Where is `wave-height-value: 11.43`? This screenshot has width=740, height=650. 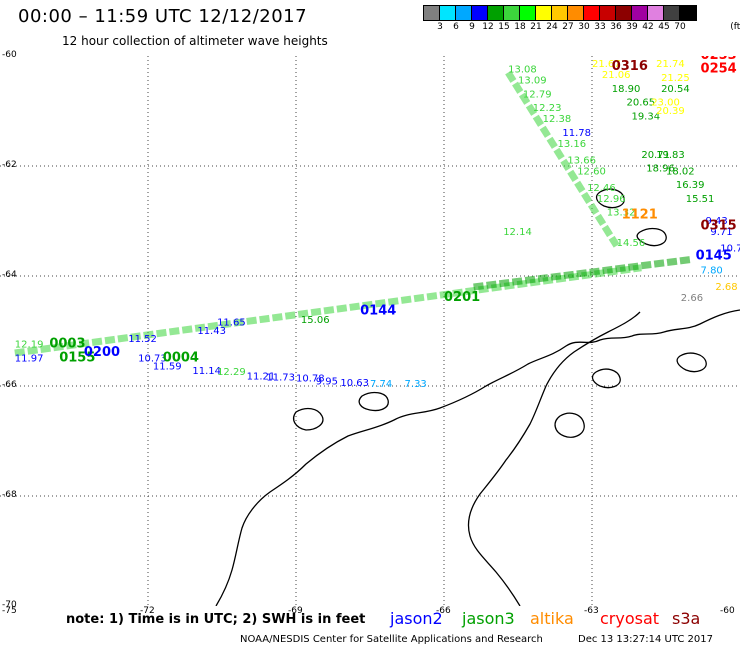 wave-height-value: 11.43 is located at coordinates (211, 331).